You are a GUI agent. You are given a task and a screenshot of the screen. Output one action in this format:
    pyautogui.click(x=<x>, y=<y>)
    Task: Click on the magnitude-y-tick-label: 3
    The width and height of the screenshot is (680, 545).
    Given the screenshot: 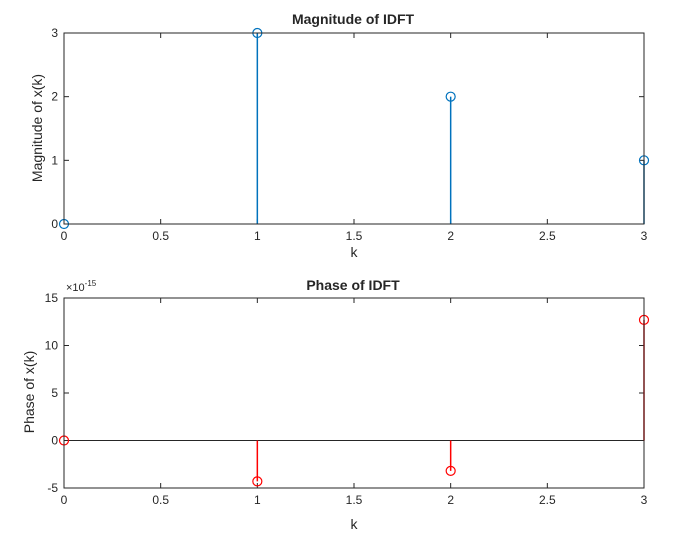 What is the action you would take?
    pyautogui.click(x=54, y=33)
    